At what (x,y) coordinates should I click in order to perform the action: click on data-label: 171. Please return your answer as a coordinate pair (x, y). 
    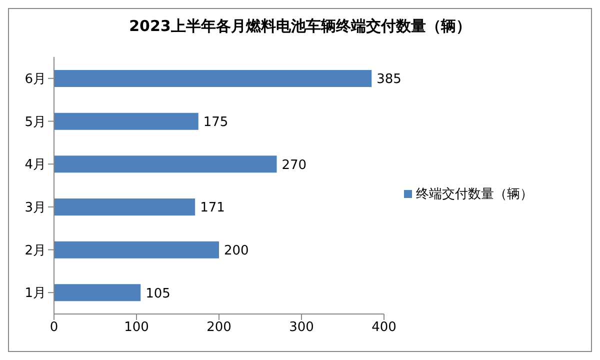
    Looking at the image, I should click on (212, 208).